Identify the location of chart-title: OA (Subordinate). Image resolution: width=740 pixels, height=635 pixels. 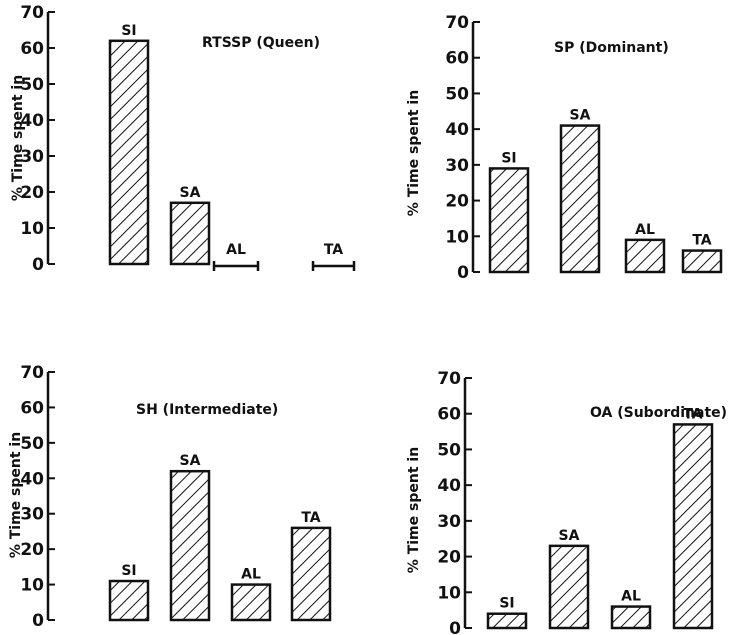
(658, 413).